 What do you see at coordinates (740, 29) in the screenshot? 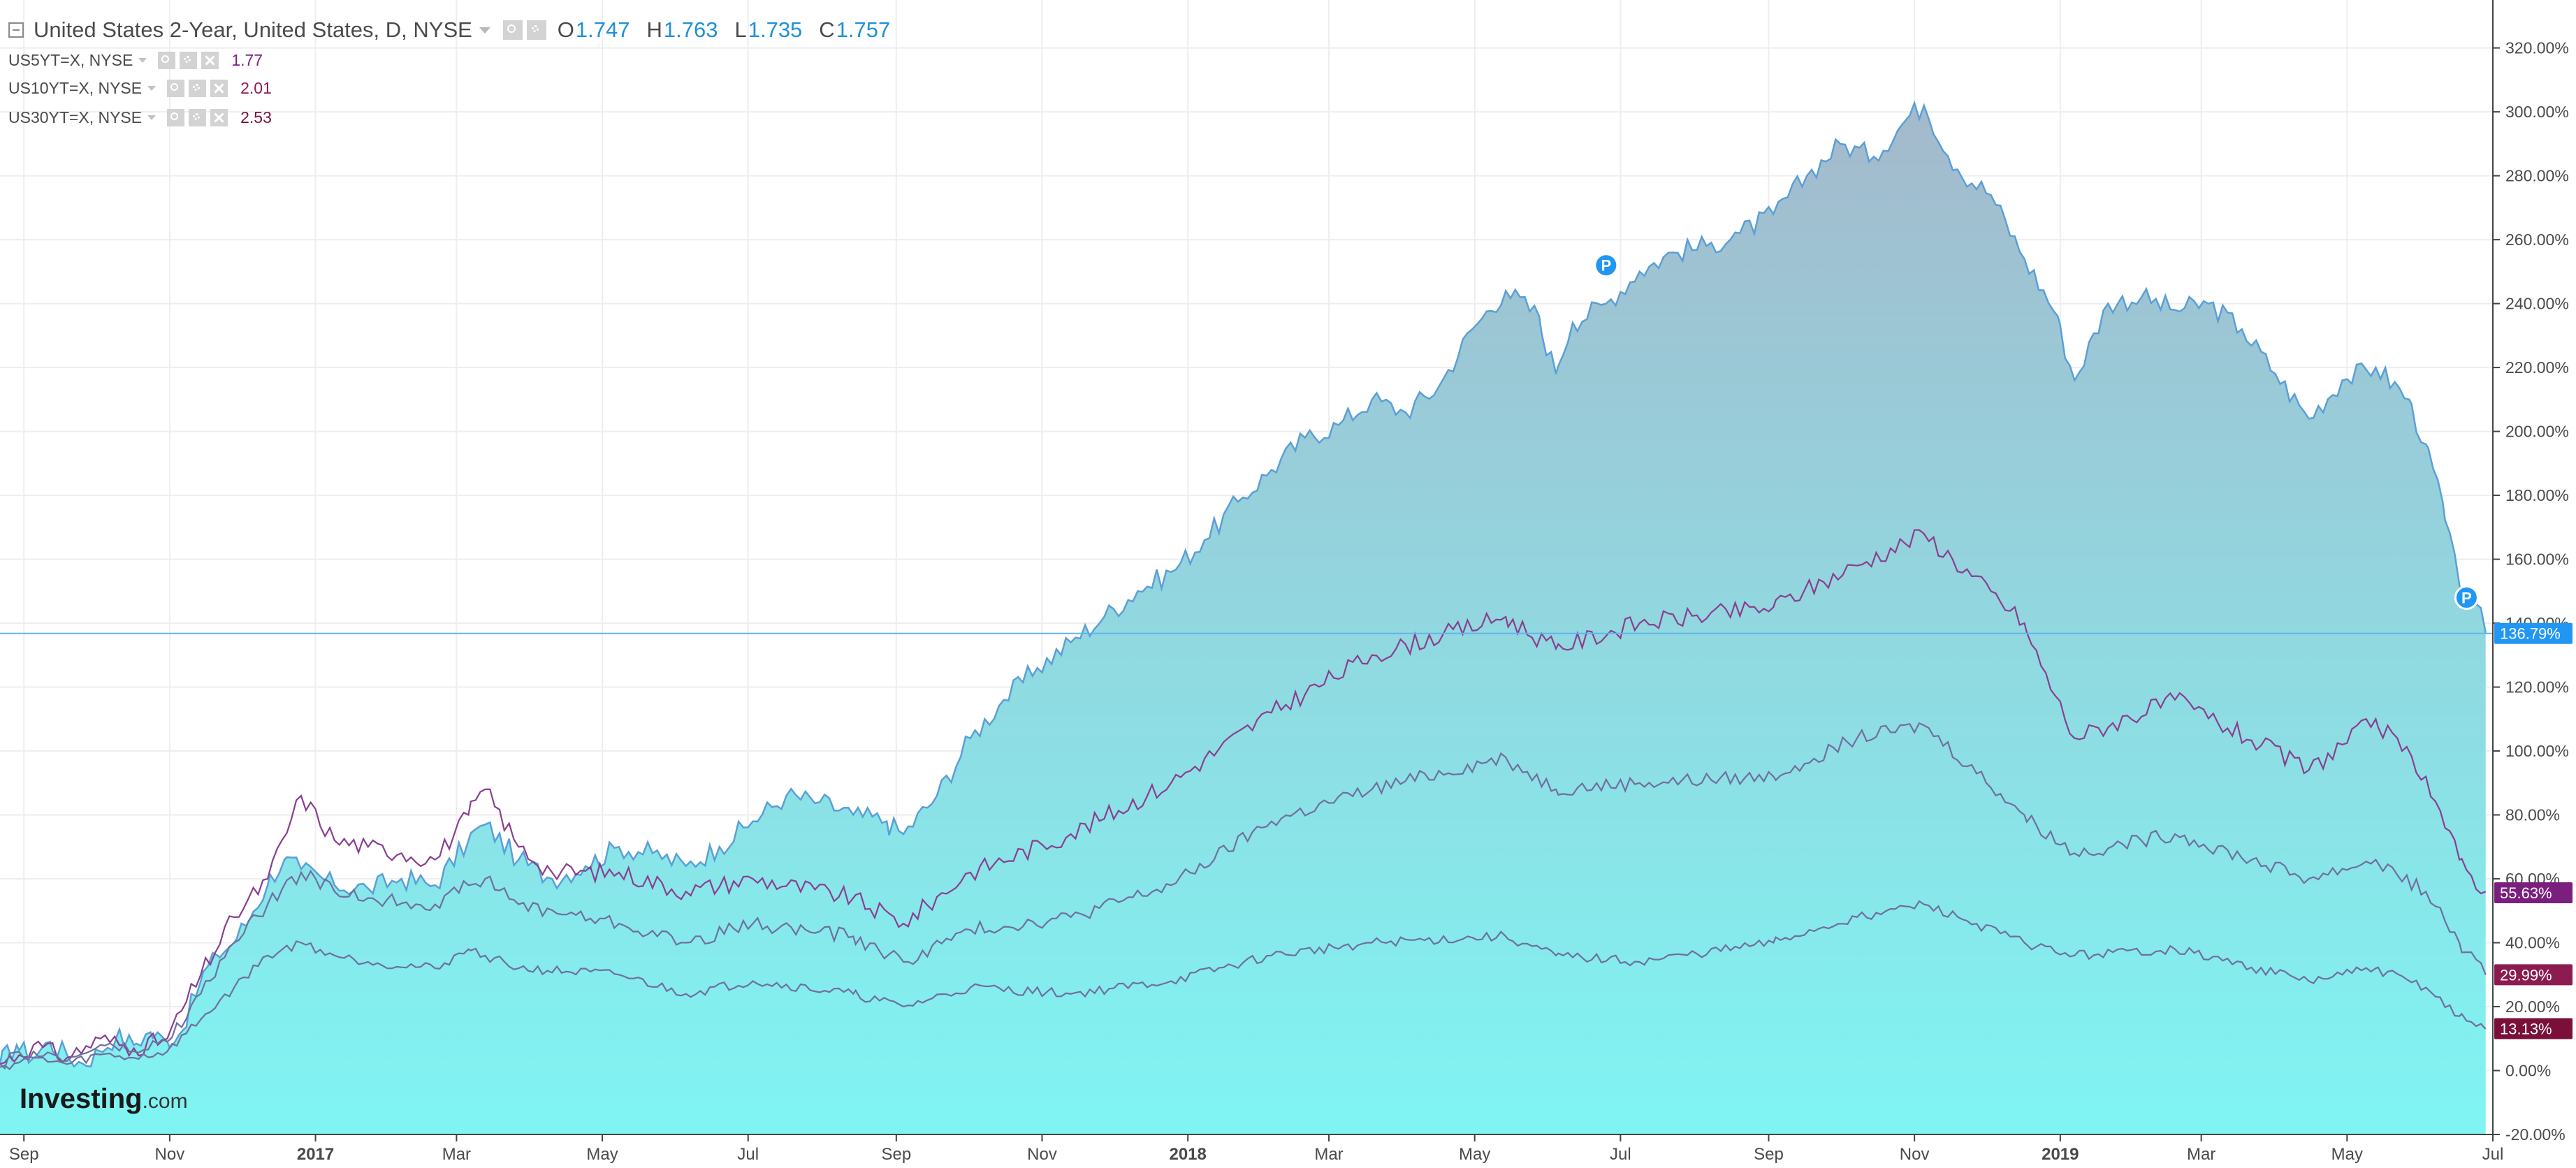
I see `ohlc-low-key: L` at bounding box center [740, 29].